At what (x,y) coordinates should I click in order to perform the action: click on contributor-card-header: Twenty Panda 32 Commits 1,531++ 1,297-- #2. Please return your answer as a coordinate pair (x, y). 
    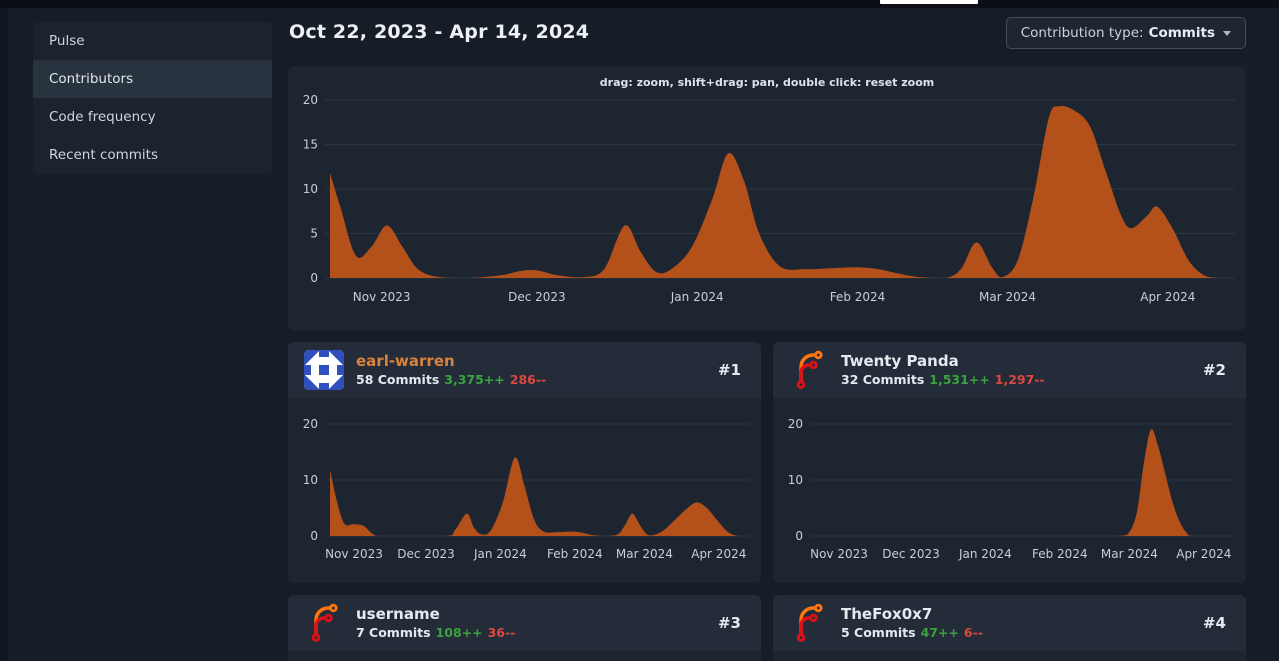
    Looking at the image, I should click on (1009, 370).